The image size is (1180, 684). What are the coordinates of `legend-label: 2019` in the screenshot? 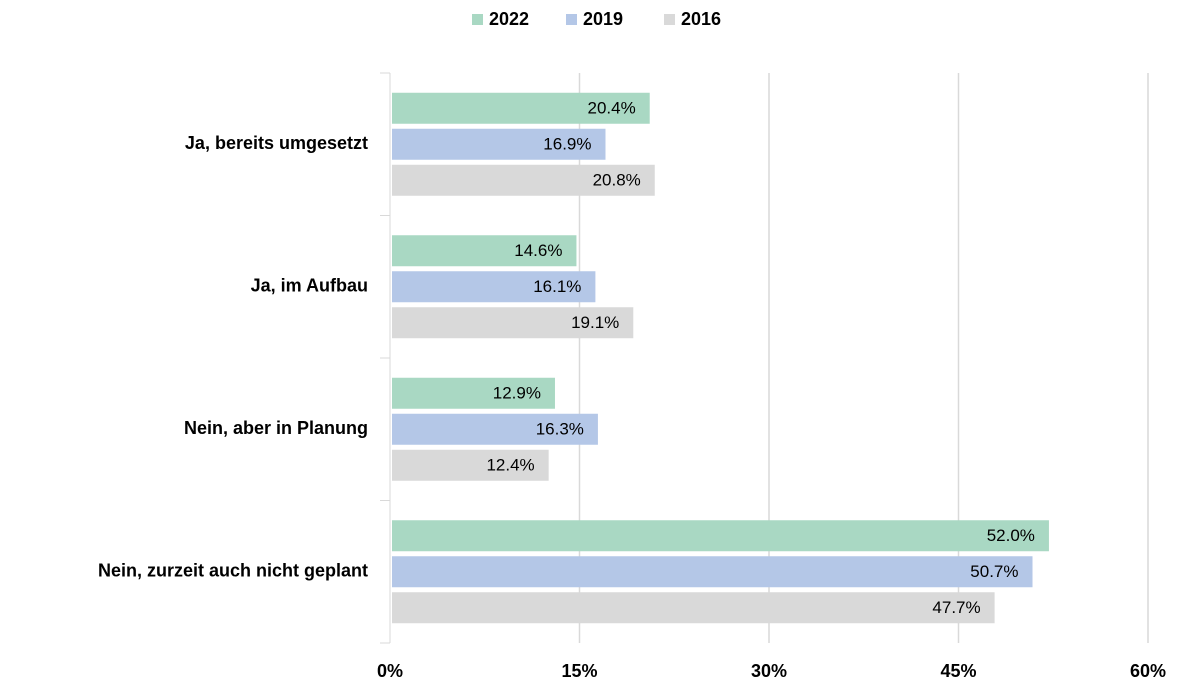 It's located at (603, 19).